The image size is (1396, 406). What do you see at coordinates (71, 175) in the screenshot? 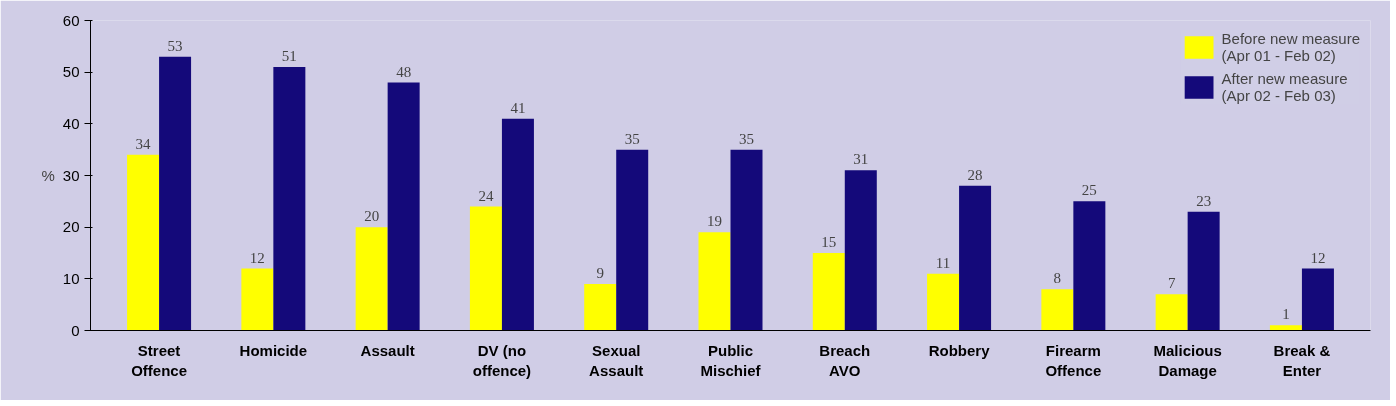
I see `y-tick-label: 30` at bounding box center [71, 175].